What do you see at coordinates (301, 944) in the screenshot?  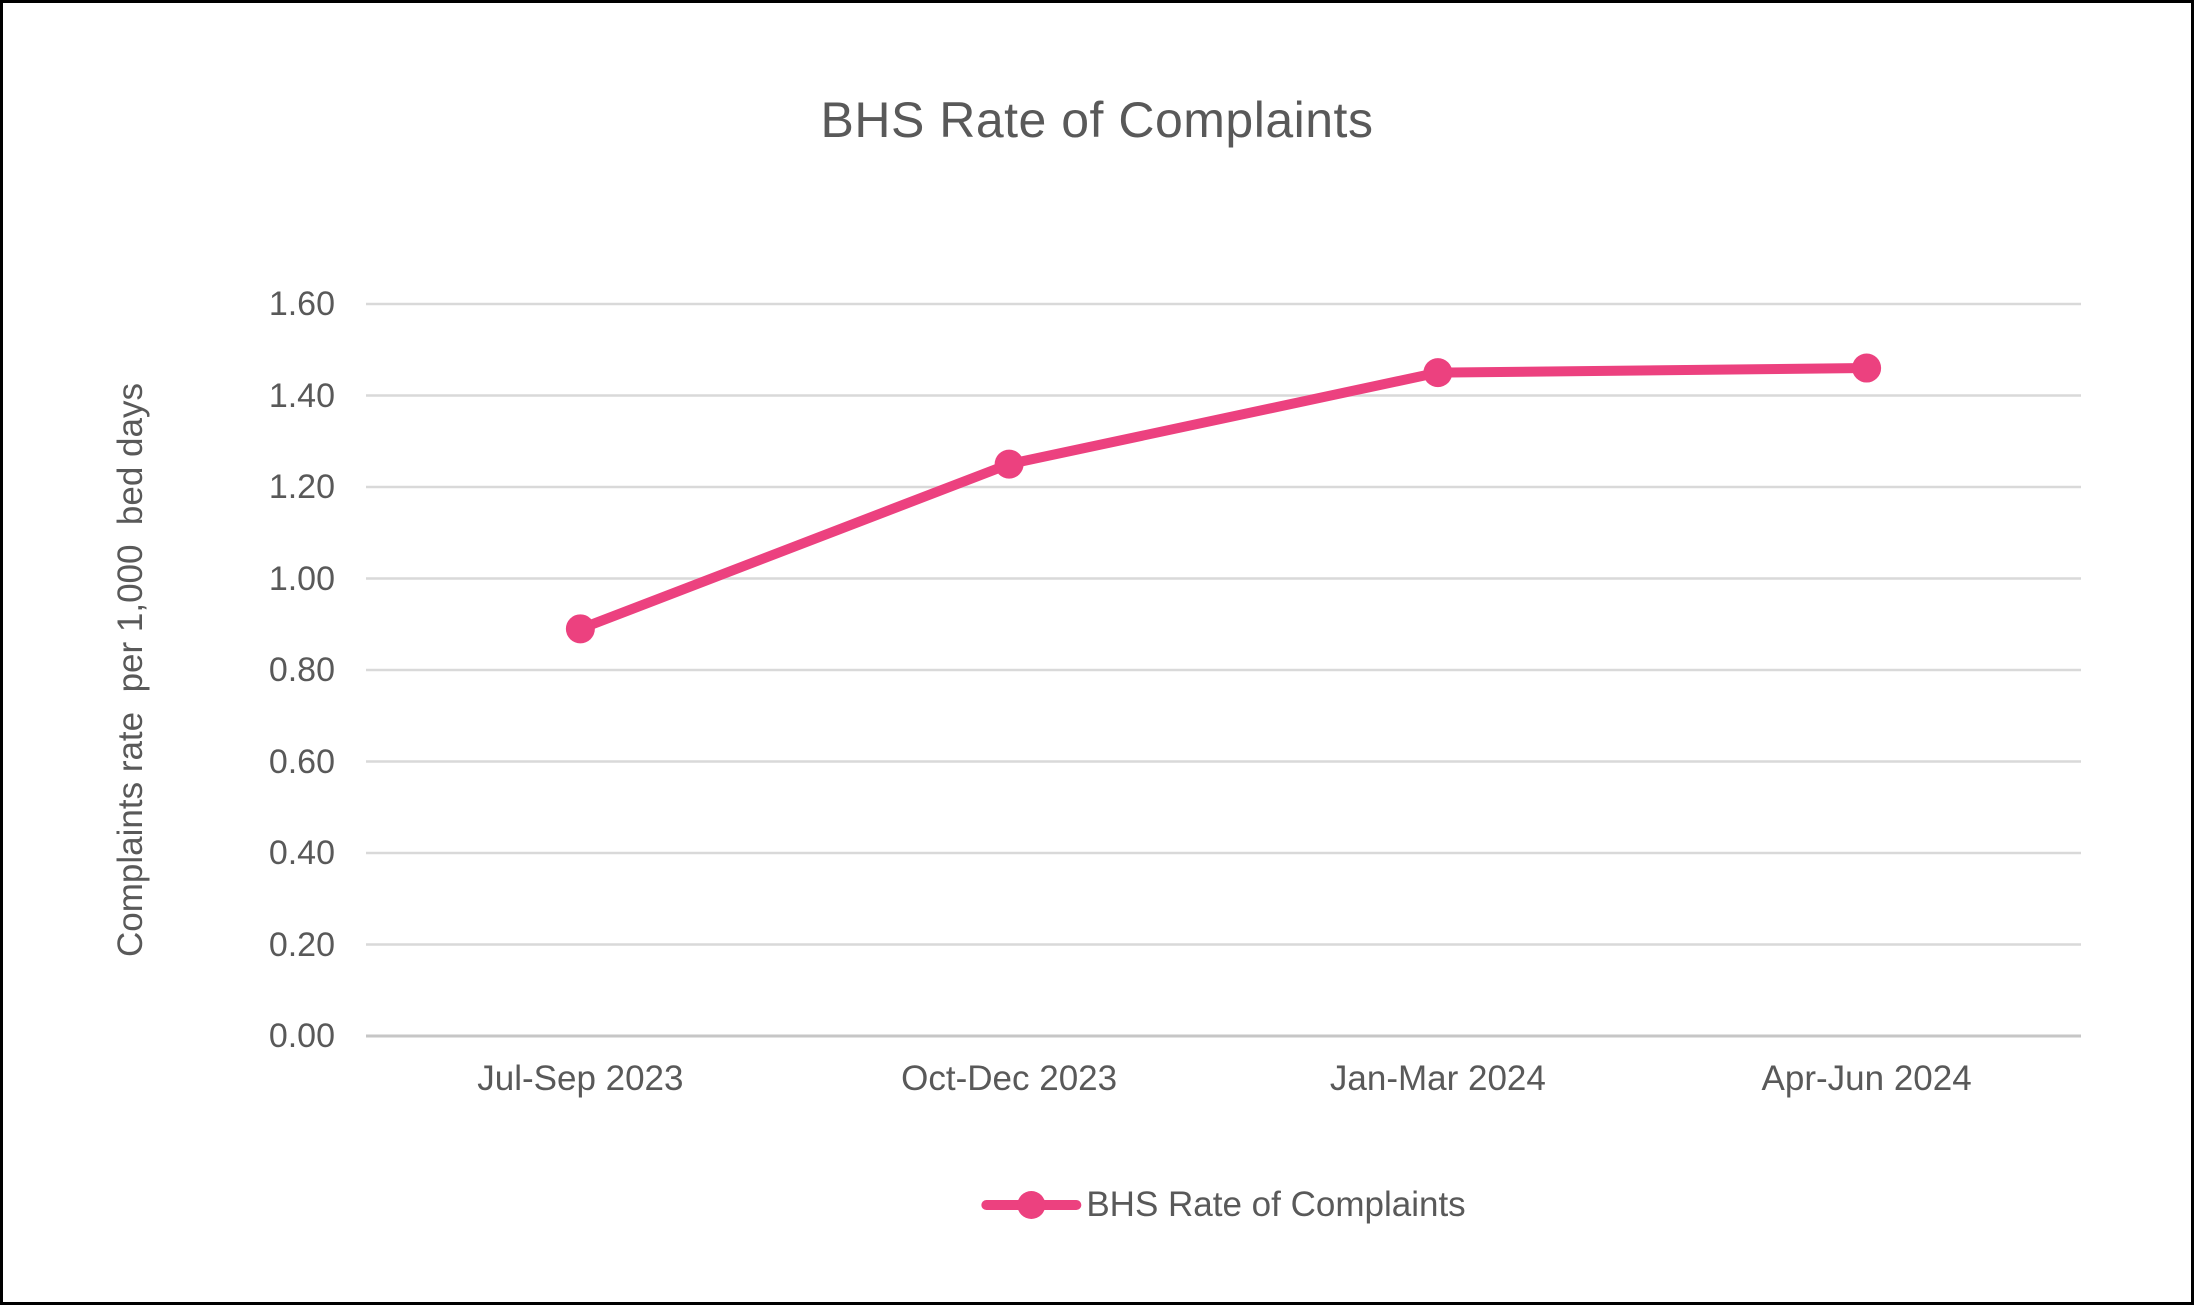 I see `y-tick-label: 0.20` at bounding box center [301, 944].